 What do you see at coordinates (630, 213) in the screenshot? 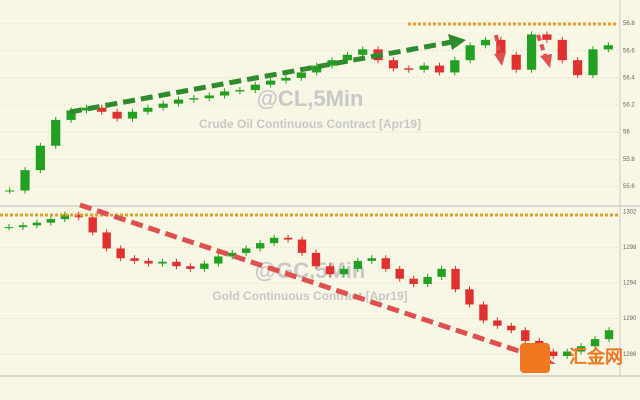
I see `y-tick-label: 1302` at bounding box center [630, 213].